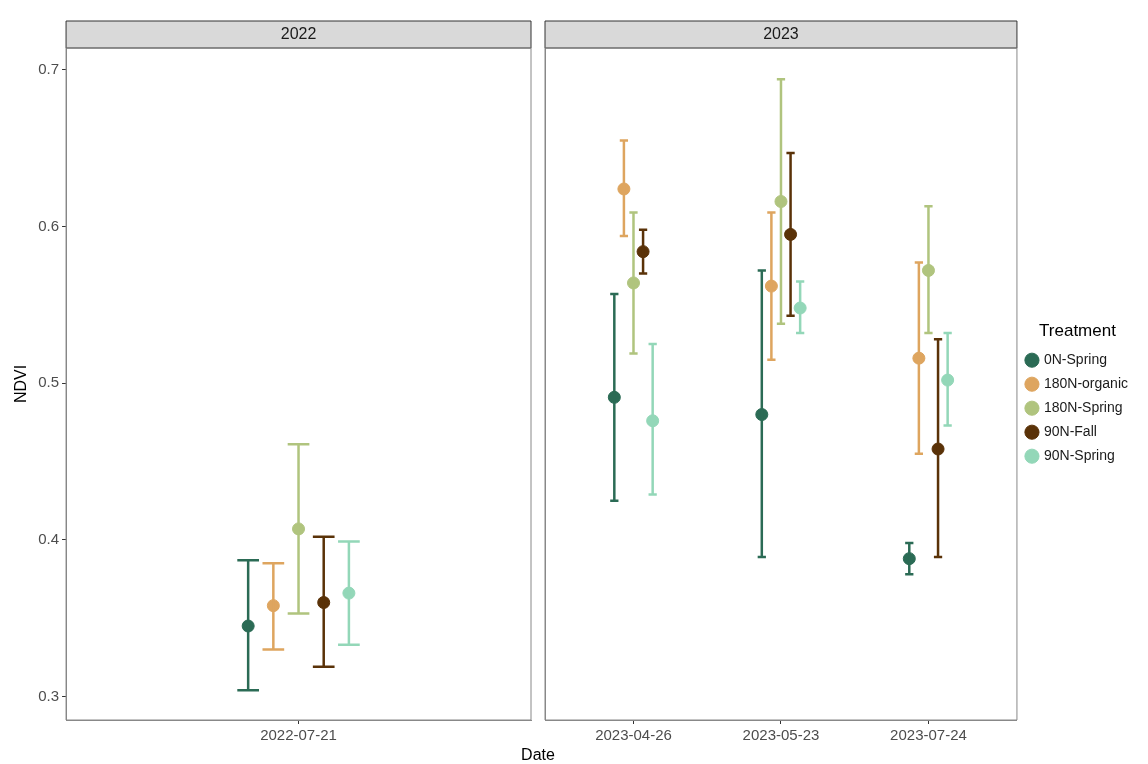 This screenshot has height=764, width=1148. Describe the element at coordinates (781, 735) in the screenshot. I see `x-tick-label: 2023-05-23` at that location.